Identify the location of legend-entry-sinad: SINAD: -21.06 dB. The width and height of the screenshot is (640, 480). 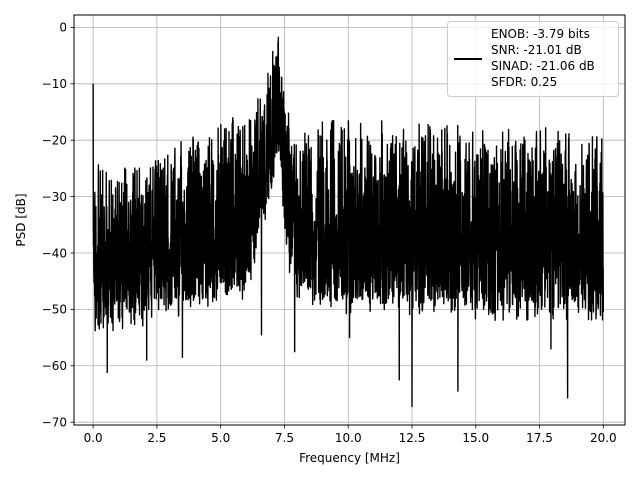
(543, 66).